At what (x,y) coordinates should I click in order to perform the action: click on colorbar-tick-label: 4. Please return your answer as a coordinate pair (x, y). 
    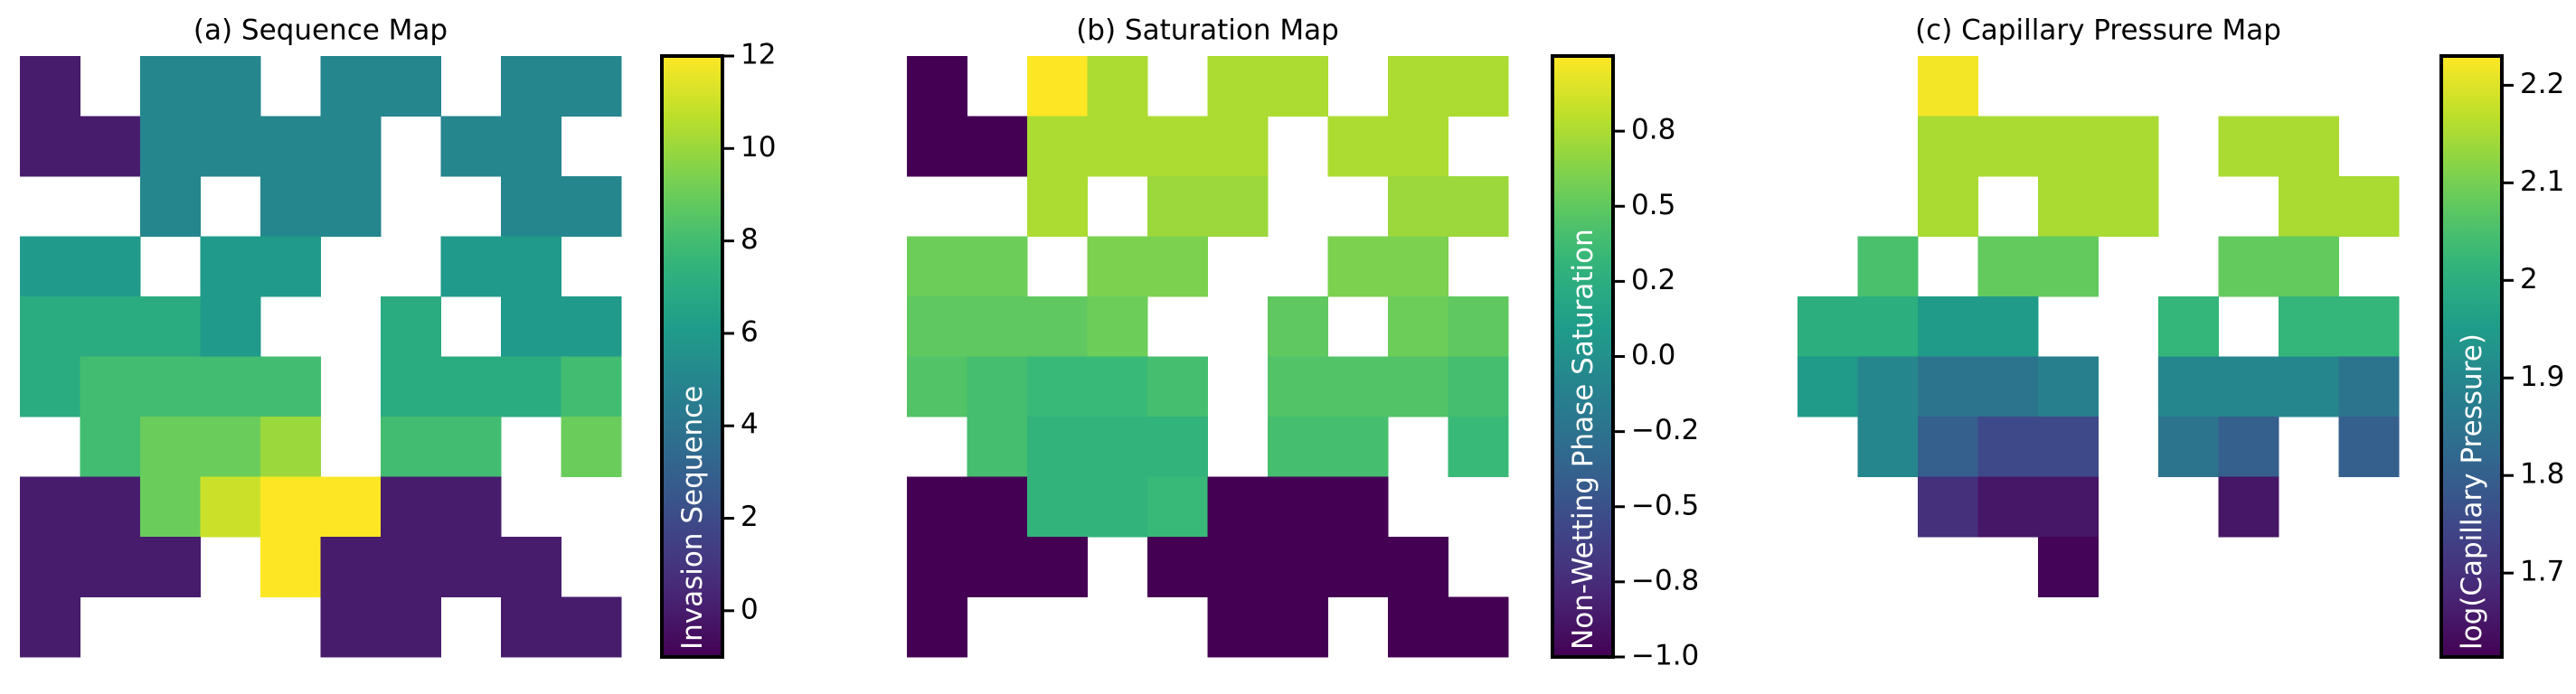
    Looking at the image, I should click on (750, 425).